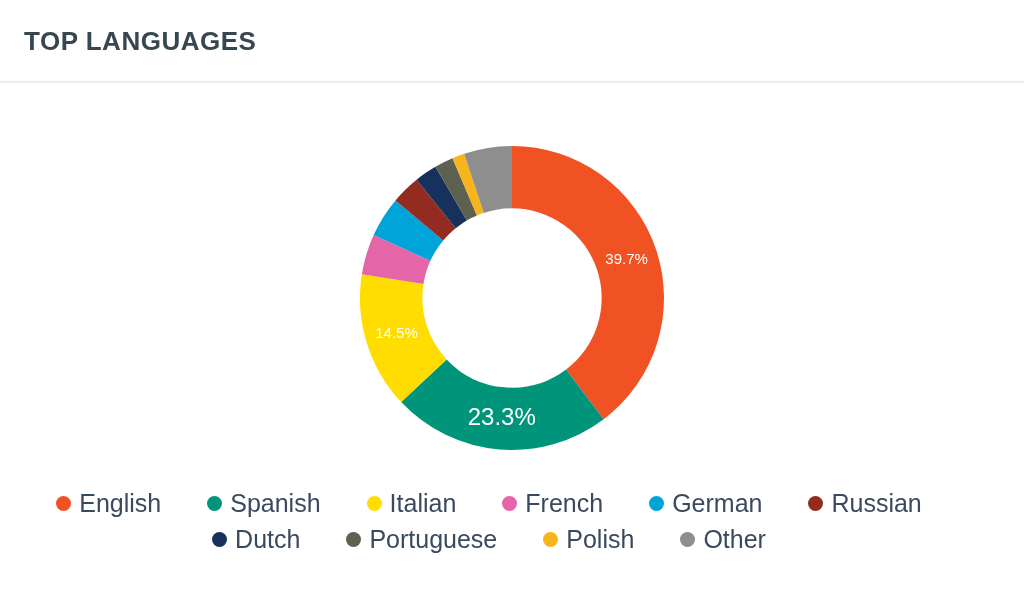 The height and width of the screenshot is (610, 1024). I want to click on legend-label: Russian, so click(876, 503).